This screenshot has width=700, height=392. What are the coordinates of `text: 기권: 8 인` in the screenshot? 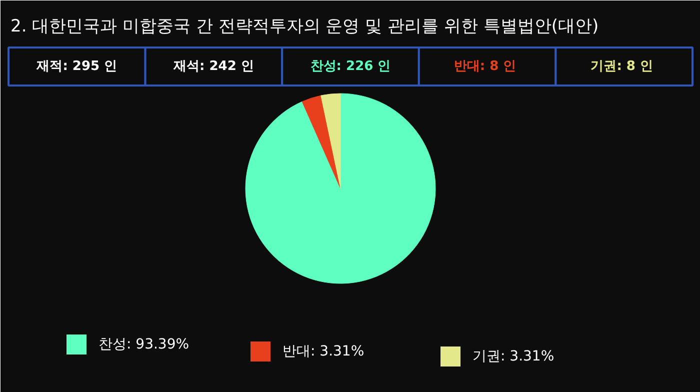 It's located at (621, 66).